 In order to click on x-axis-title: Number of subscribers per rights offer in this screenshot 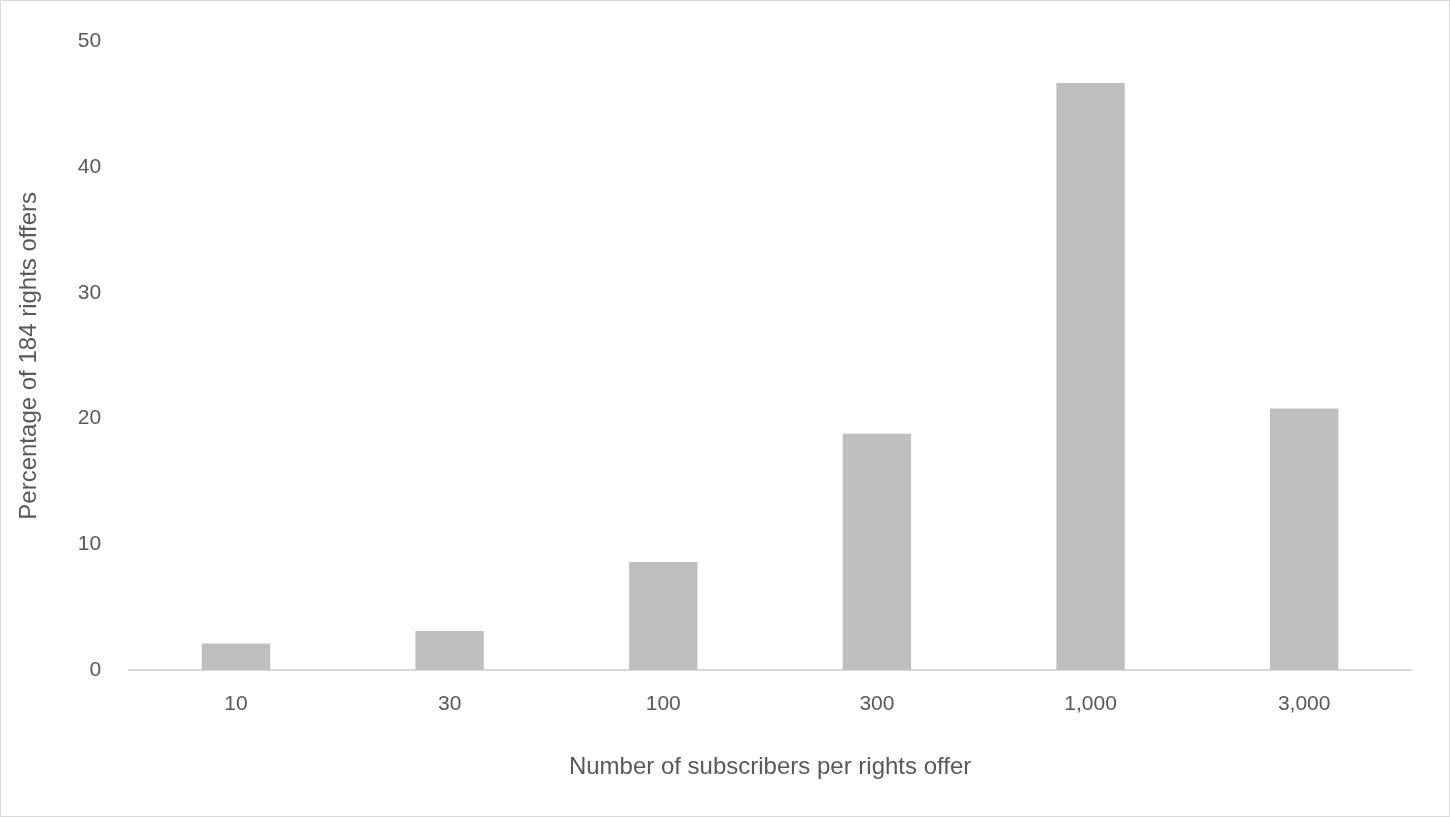, I will do `click(770, 766)`.